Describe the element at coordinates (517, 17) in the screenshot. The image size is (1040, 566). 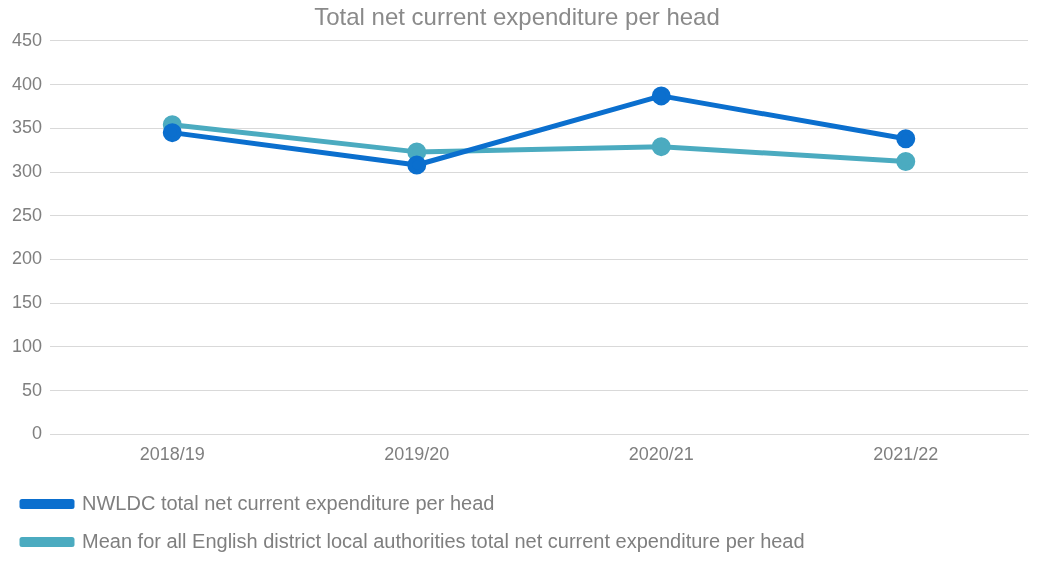
I see `chart-title: Total net current expenditure per head` at that location.